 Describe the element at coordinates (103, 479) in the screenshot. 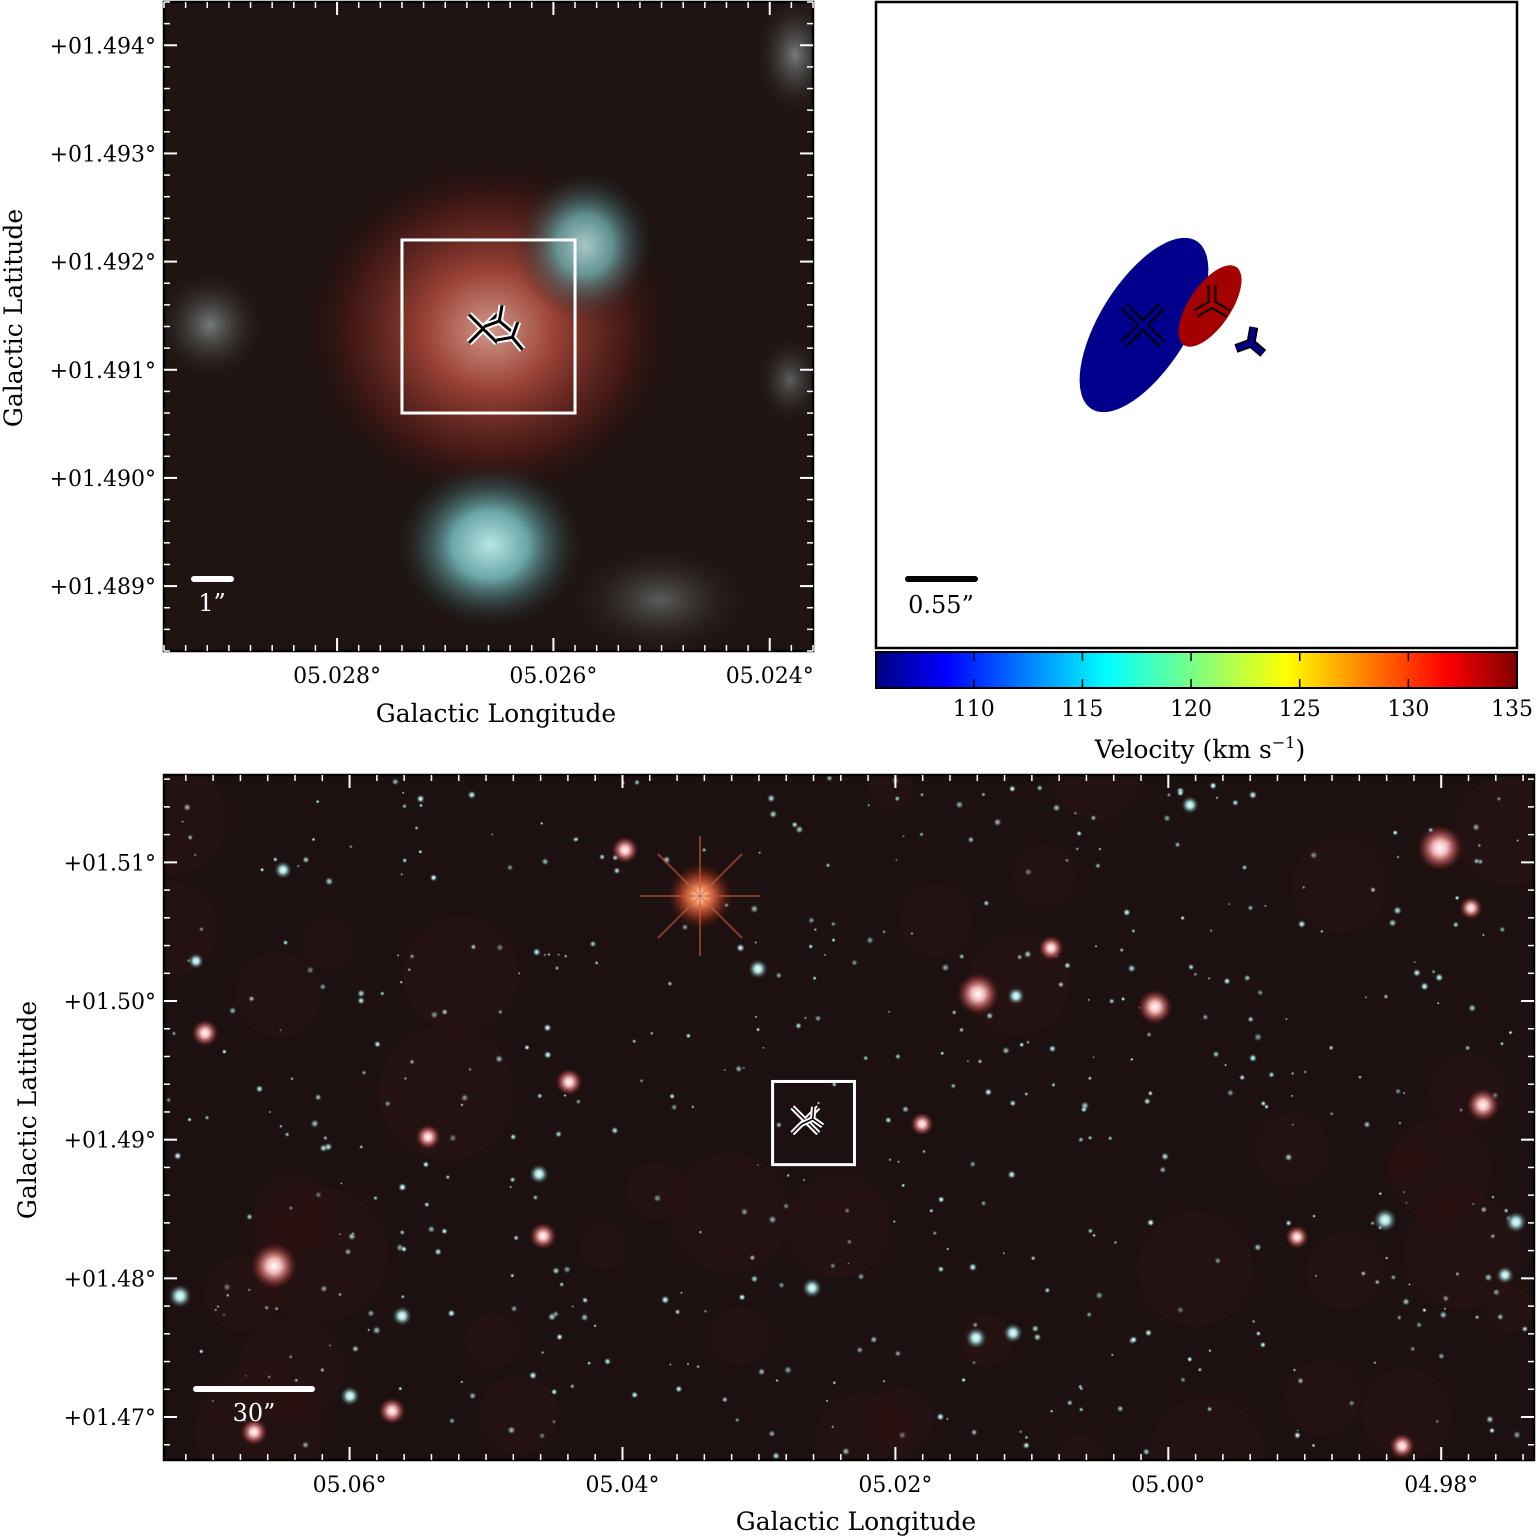

I see `cutout-y-tick-label: +01.490°` at that location.